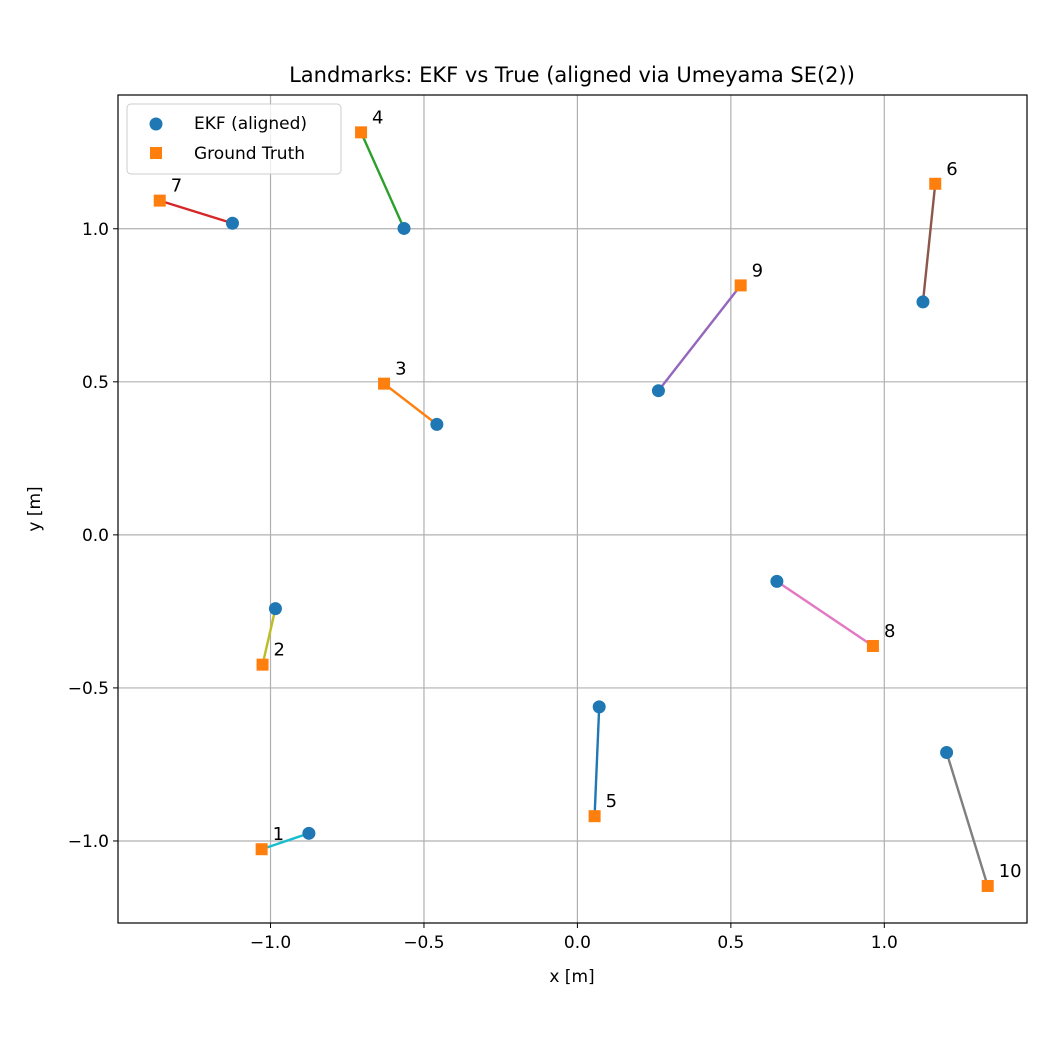 This screenshot has width=1050, height=1050. I want to click on x-tick-label: 0.0, so click(577, 943).